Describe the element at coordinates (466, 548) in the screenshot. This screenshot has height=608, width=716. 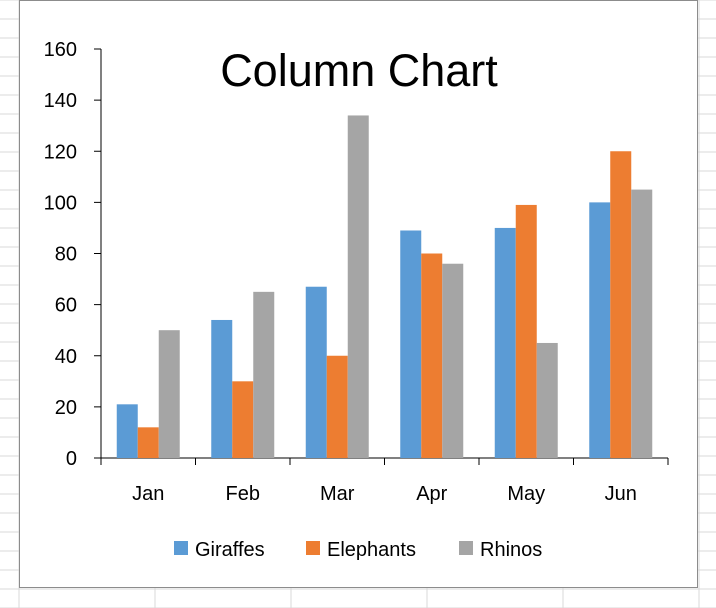
I see `legend-swatch-rhinos` at that location.